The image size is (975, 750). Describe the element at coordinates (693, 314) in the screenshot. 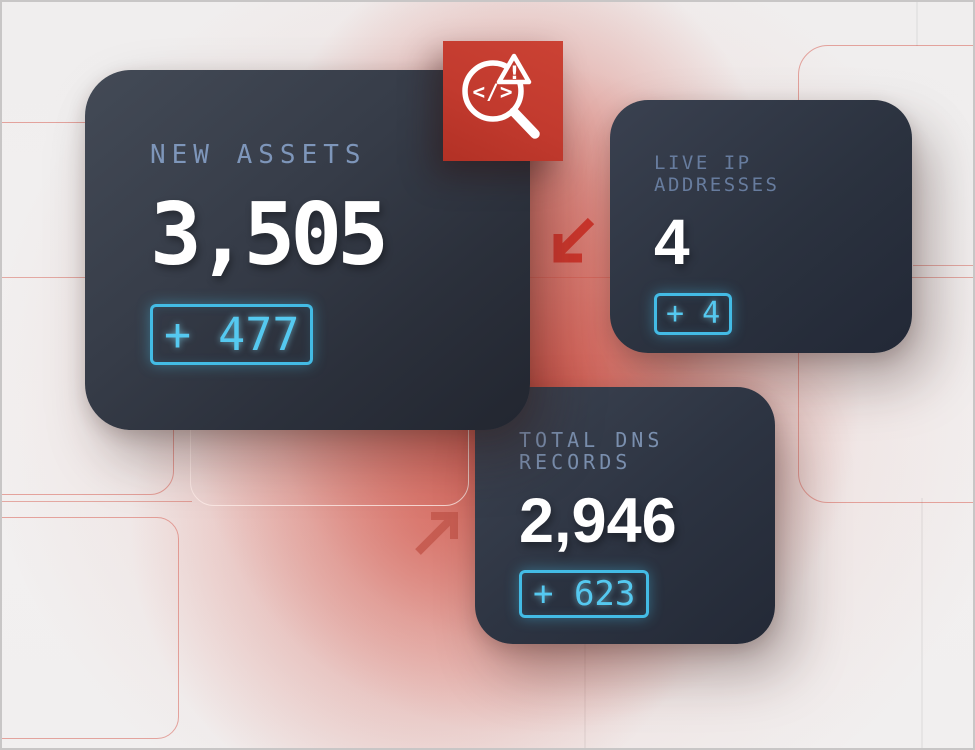

I see `delta-badge: + 4` at that location.